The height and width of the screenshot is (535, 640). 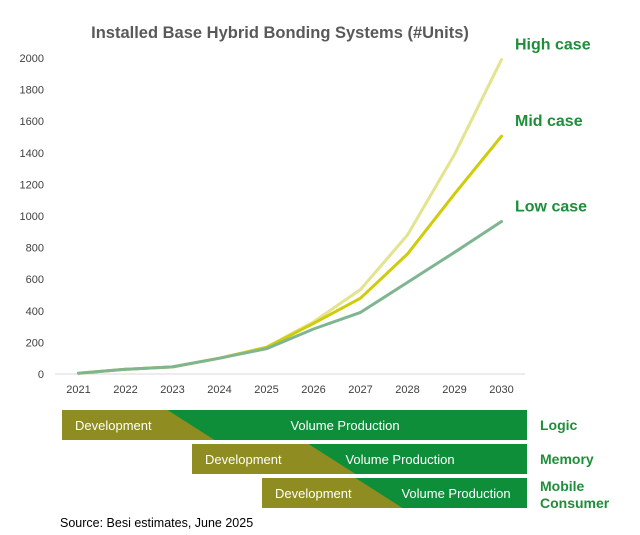 I want to click on phase-row-label: Memory, so click(x=567, y=459).